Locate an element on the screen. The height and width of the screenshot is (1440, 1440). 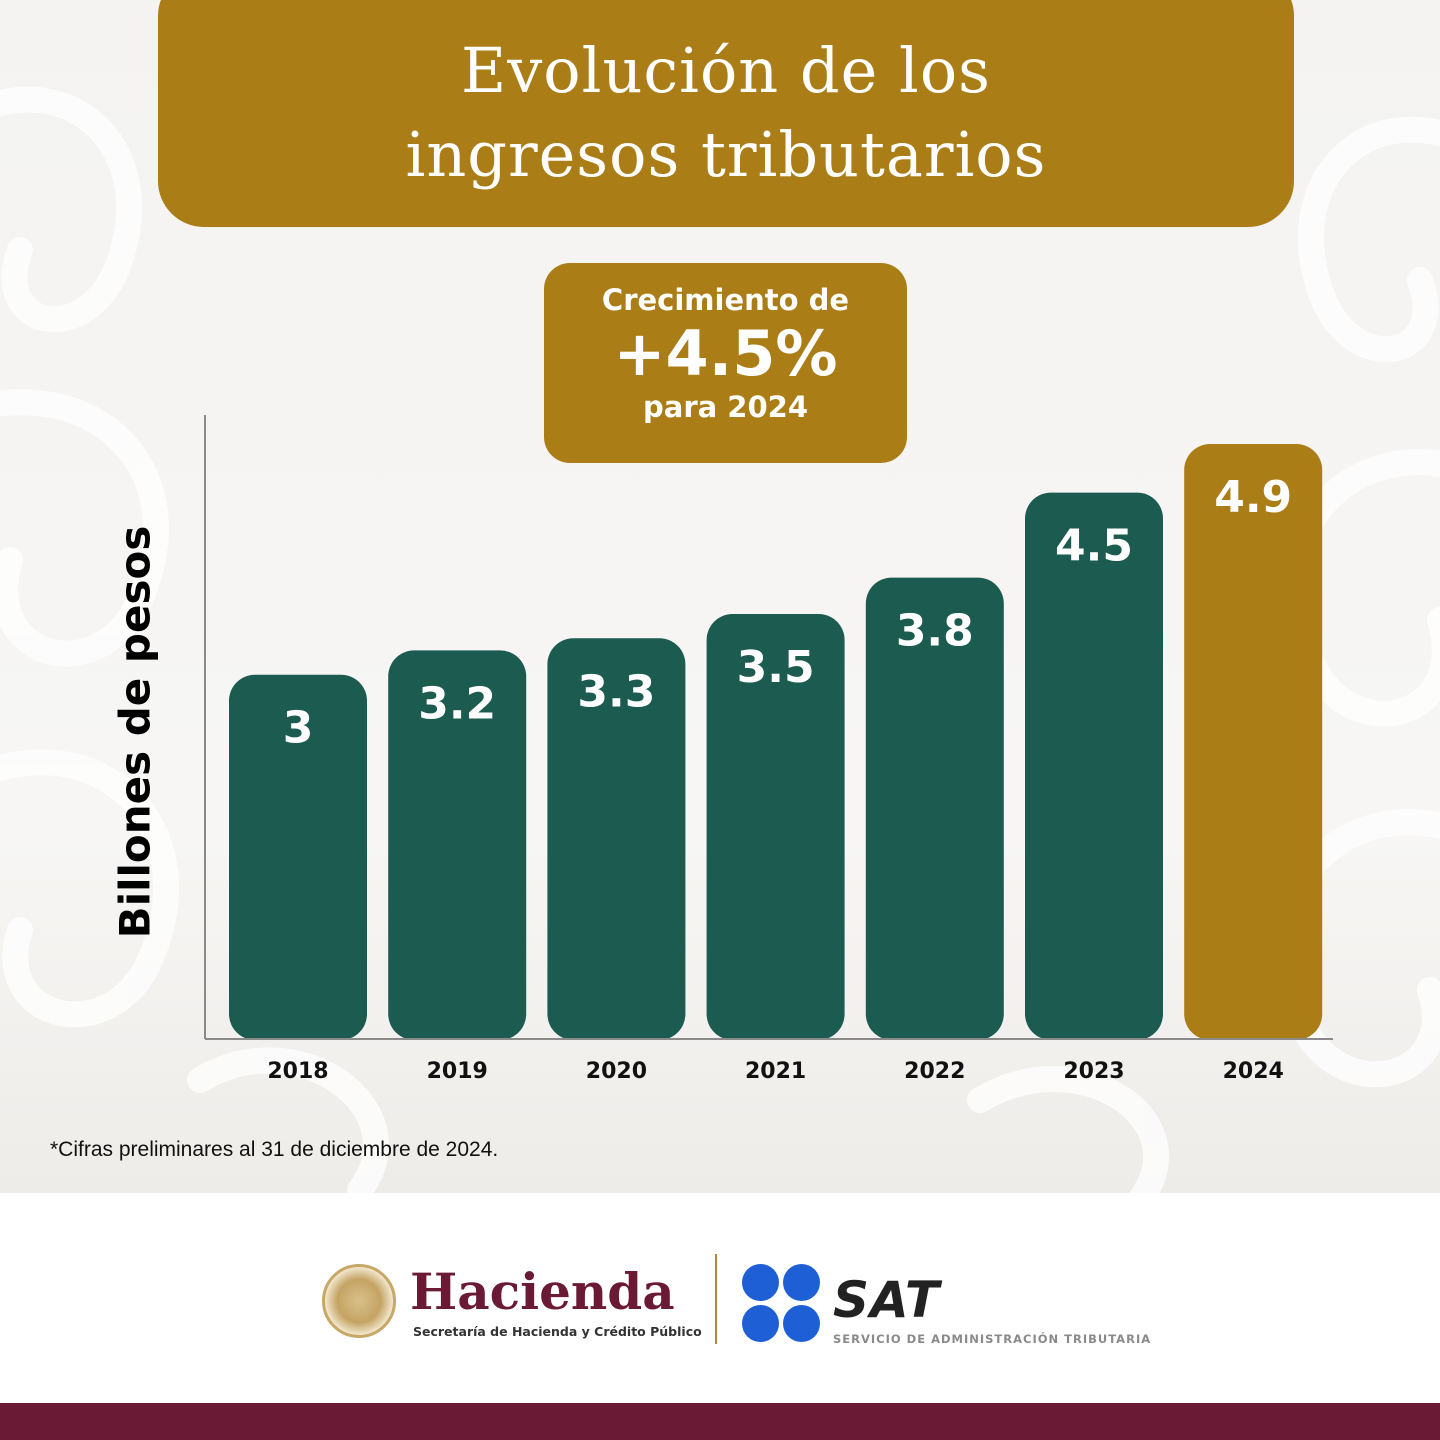
bar-value-label-2019: 3.2 is located at coordinates (457, 703).